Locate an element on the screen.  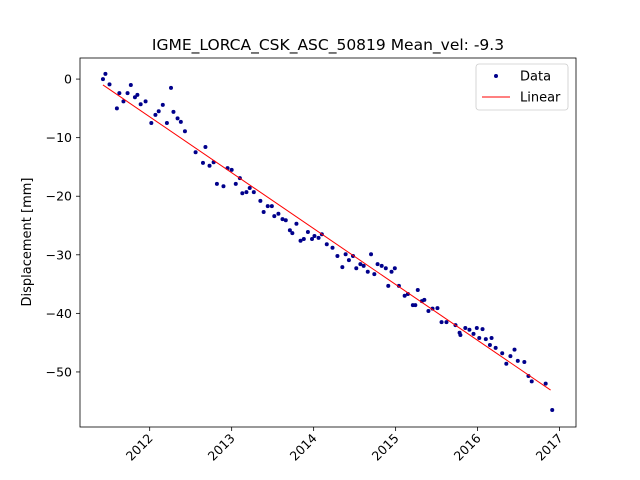
chart-title: IGME_LORCA_CSK_ASC_50819 Mean_vel: -9.3 is located at coordinates (328, 45).